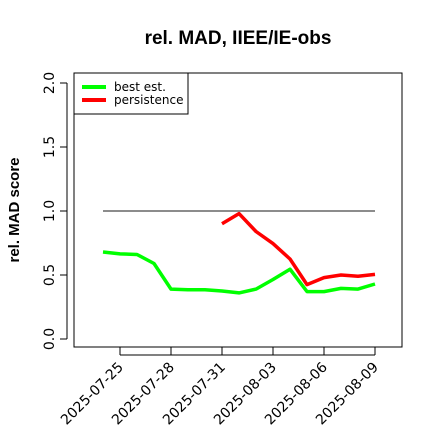 Image resolution: width=440 pixels, height=440 pixels. What do you see at coordinates (50, 83) in the screenshot?
I see `y-tick-label: 2.0` at bounding box center [50, 83].